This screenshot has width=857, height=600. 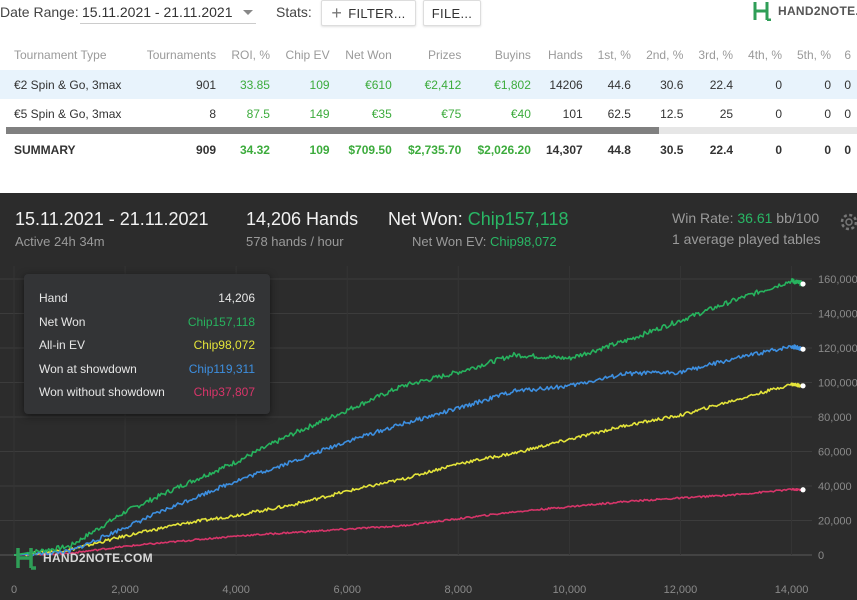 What do you see at coordinates (60, 55) in the screenshot?
I see `column-header: Tournament Type` at bounding box center [60, 55].